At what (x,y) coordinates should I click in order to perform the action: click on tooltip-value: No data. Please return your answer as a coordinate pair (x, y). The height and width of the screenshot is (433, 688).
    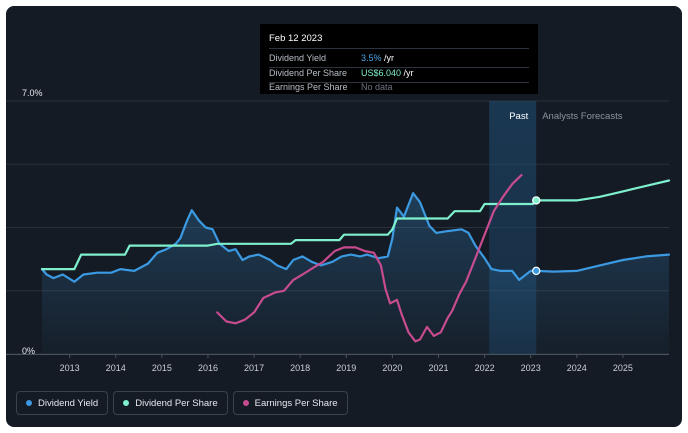
    Looking at the image, I should click on (377, 87).